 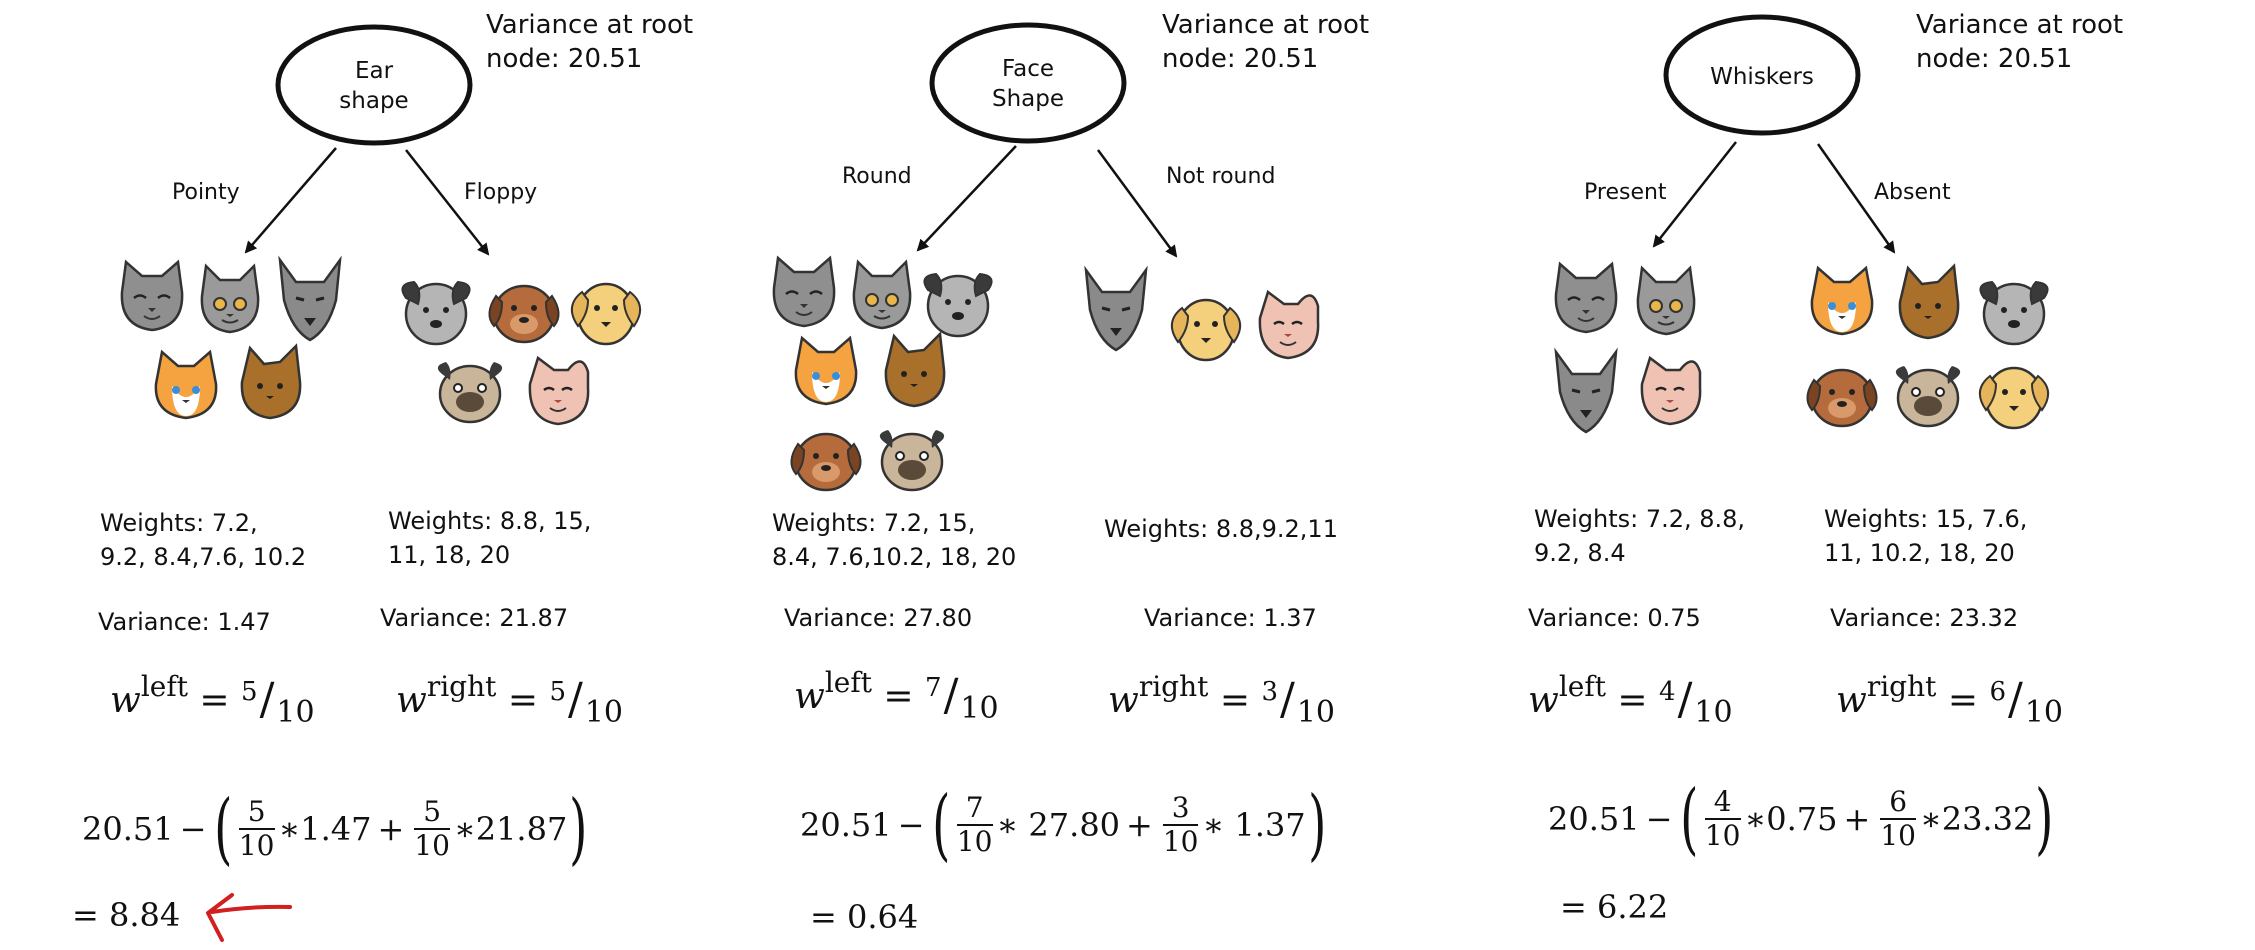 I want to click on w-left: wleft = 5/10, so click(x=212, y=700).